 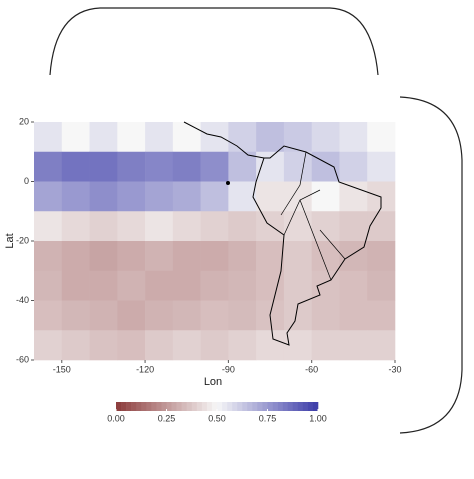 I want to click on y-tick-label: -60, so click(x=22, y=359).